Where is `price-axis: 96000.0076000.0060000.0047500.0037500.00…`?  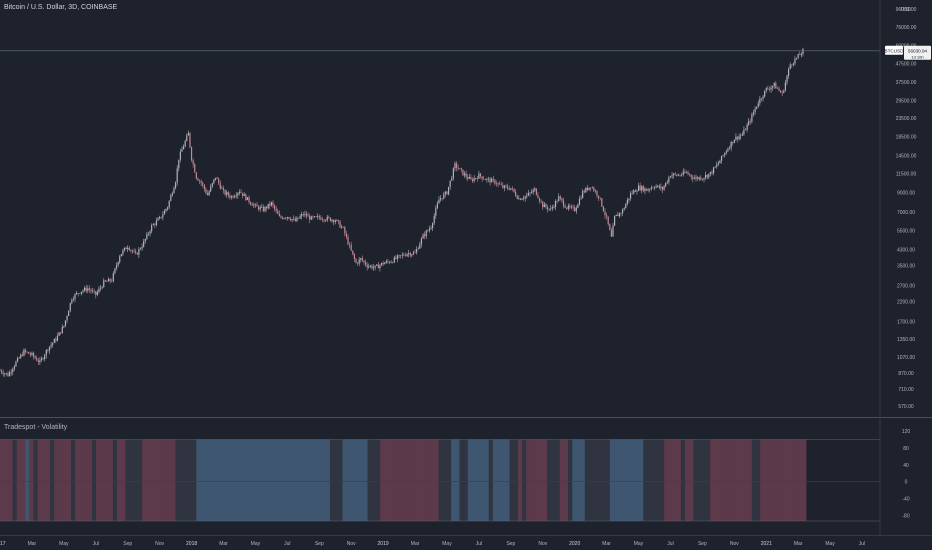
price-axis: 96000.0076000.0060000.0047500.0037500.00… is located at coordinates (906, 208).